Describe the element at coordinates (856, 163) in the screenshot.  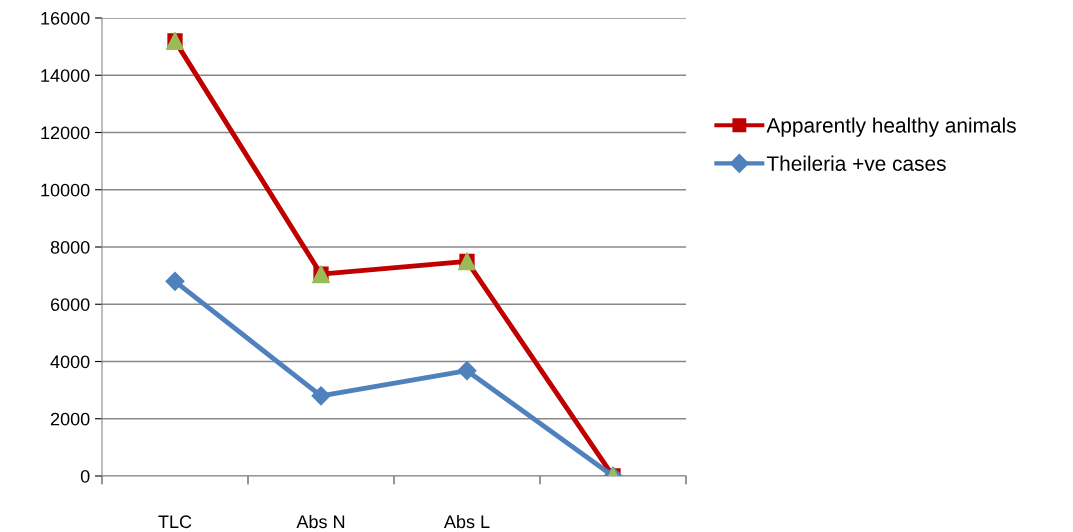
I see `legend-label: Theileria +ve cases` at that location.